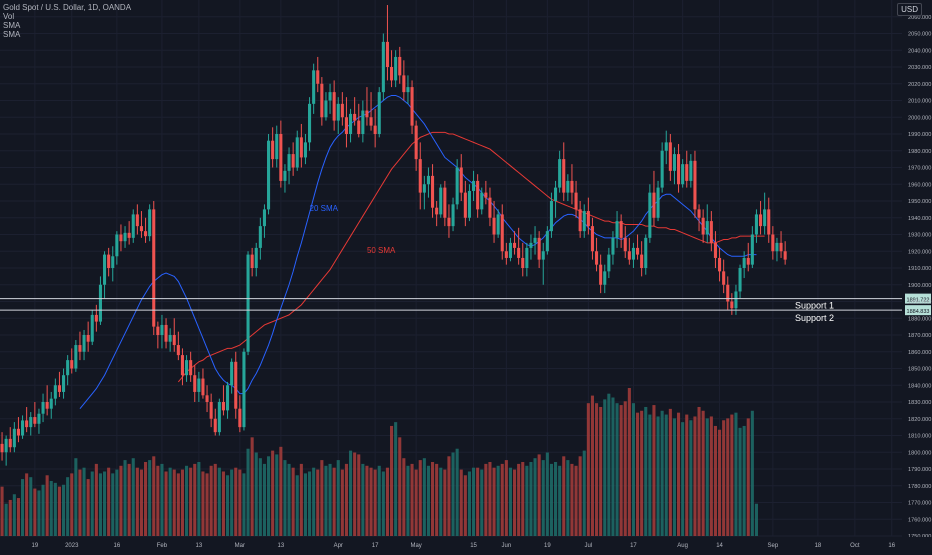 This screenshot has height=555, width=932. I want to click on price-tick-label: 2000.000, so click(919, 118).